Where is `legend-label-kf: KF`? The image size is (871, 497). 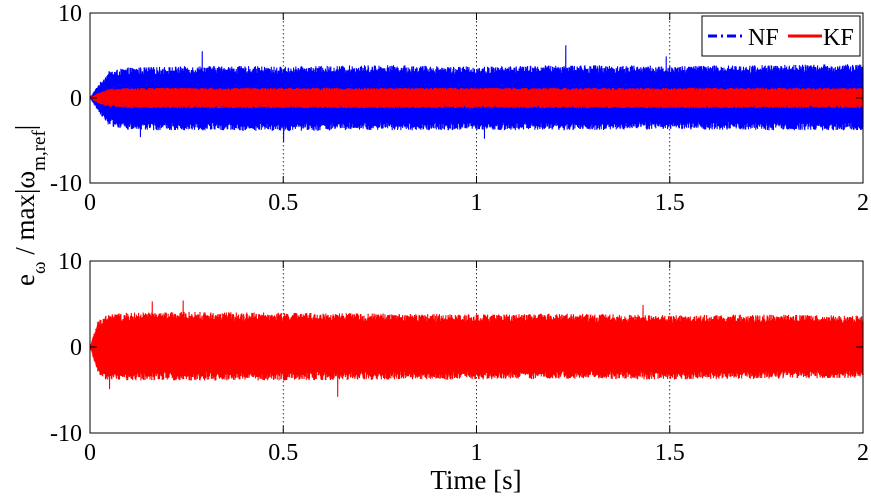 legend-label-kf: KF is located at coordinates (838, 38).